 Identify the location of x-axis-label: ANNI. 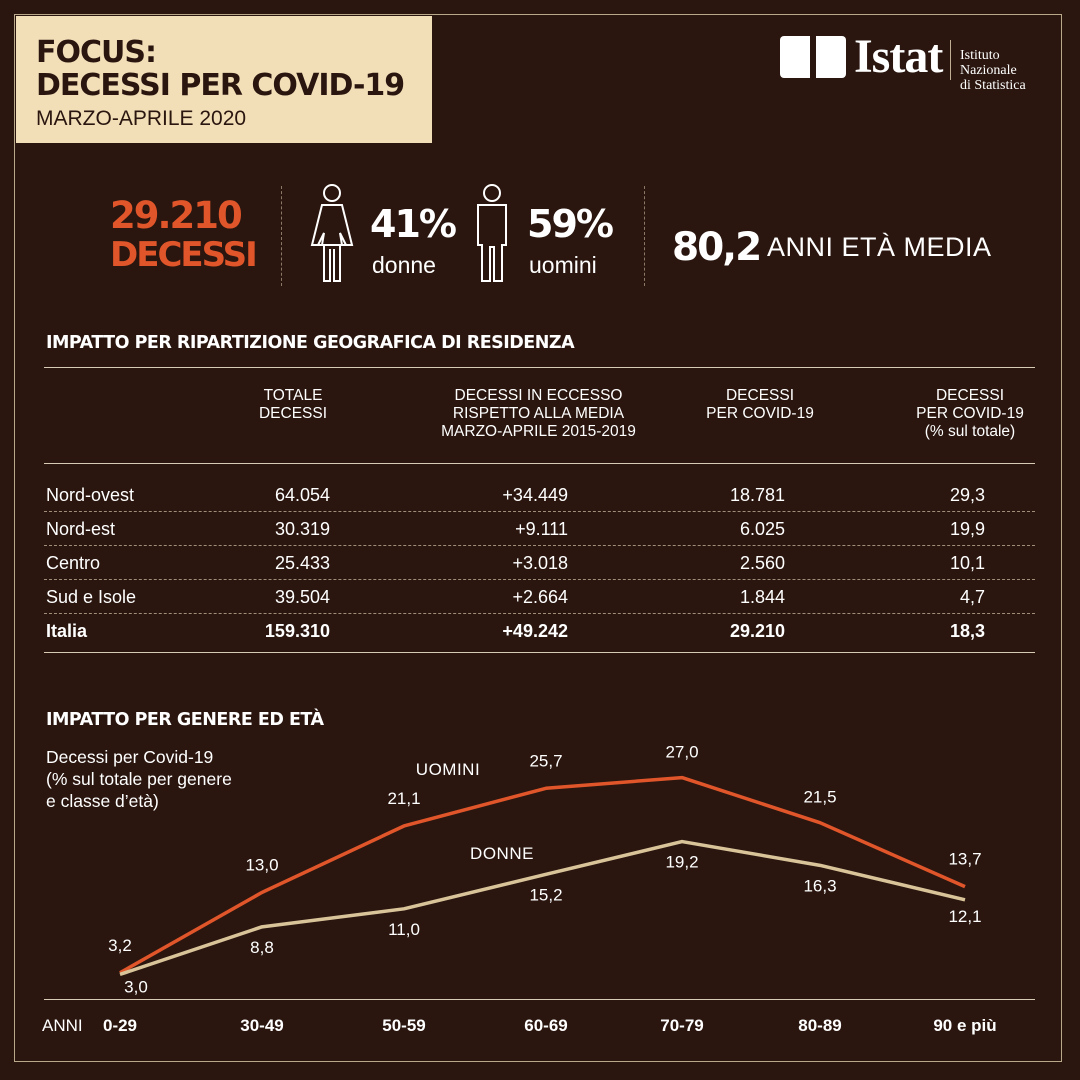
(62, 1025).